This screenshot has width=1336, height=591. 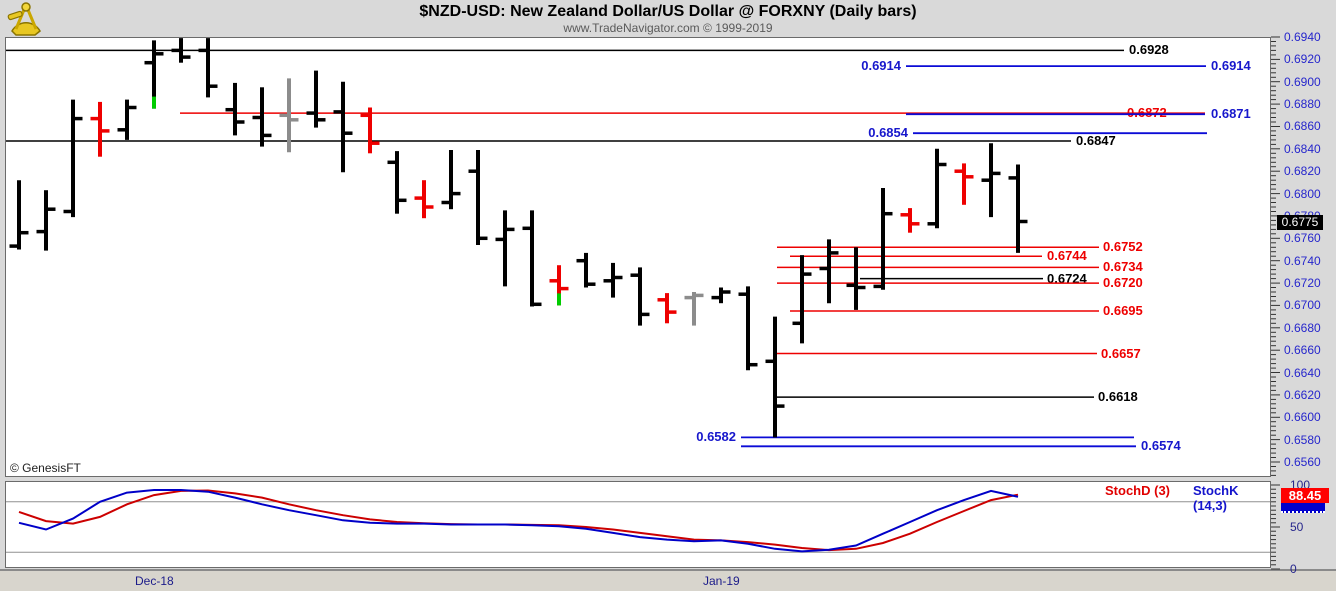 I want to click on stoch-axis-label: 0, so click(x=1293, y=569).